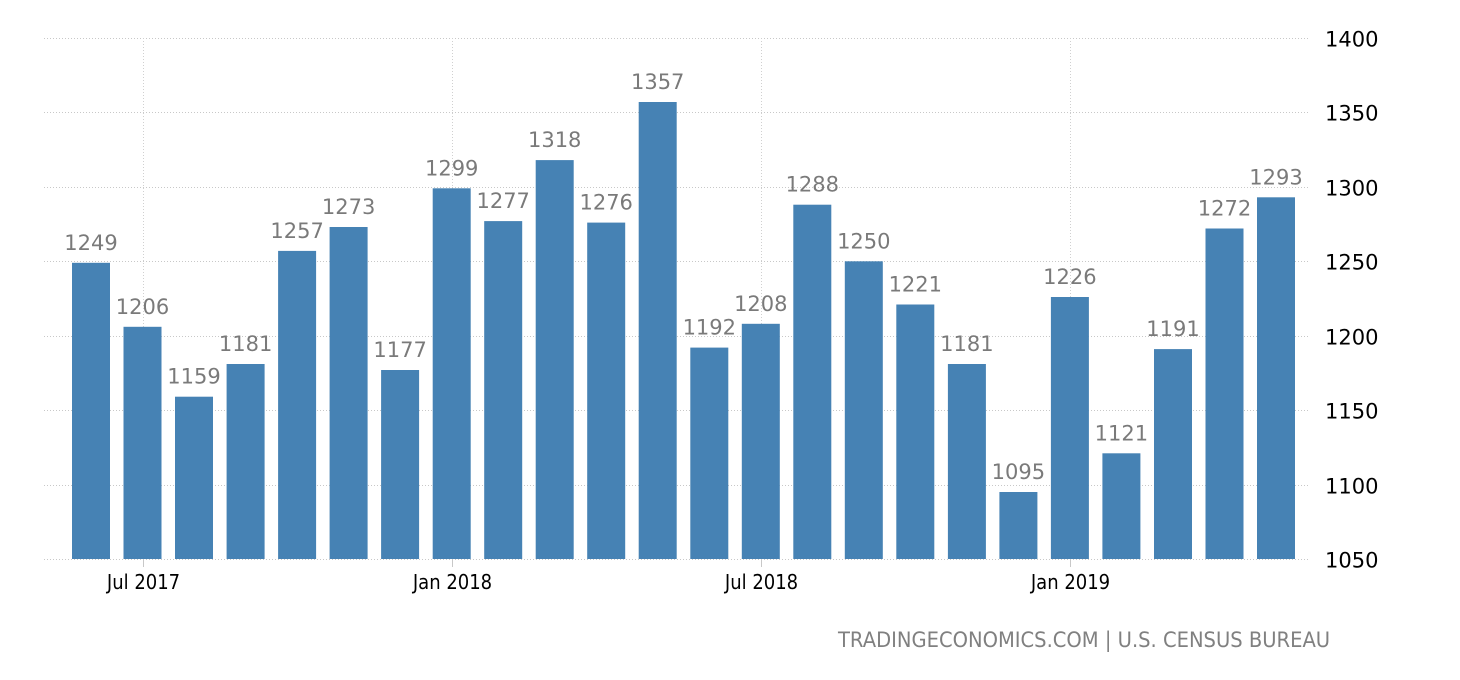 The image size is (1460, 680). What do you see at coordinates (502, 201) in the screenshot?
I see `bar-value-label: 1277` at bounding box center [502, 201].